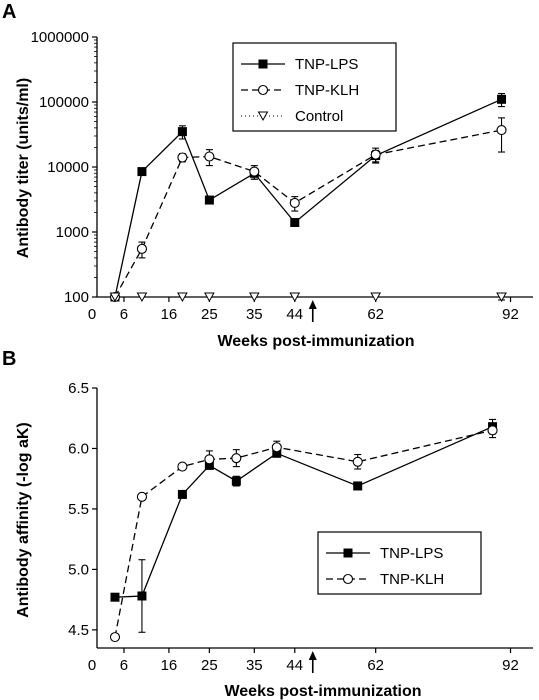 The image size is (539, 700). What do you see at coordinates (78, 448) in the screenshot?
I see `panel-b-y-tick-label: 6.0` at bounding box center [78, 448].